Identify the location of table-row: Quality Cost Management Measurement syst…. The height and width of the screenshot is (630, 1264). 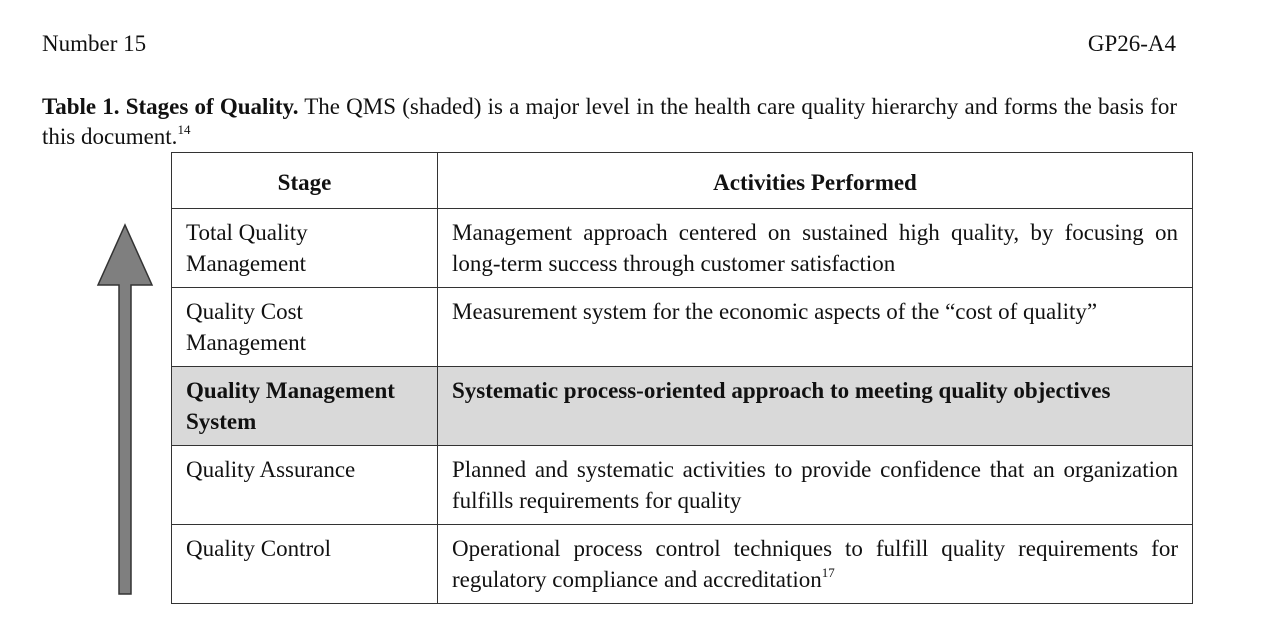
(682, 327).